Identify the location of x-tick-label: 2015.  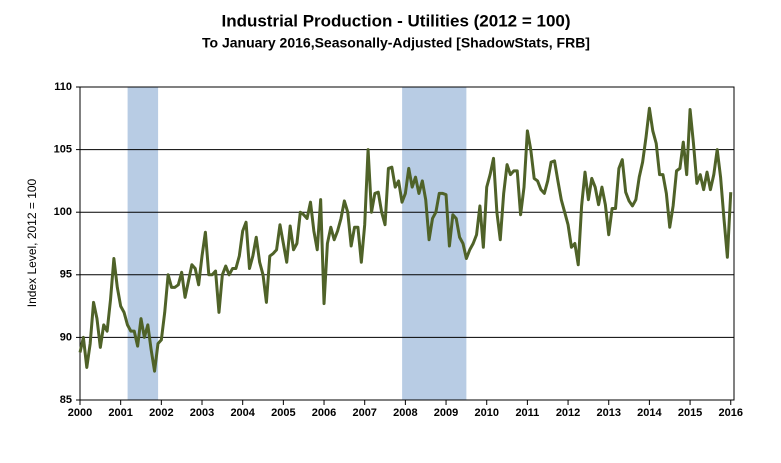
(690, 413).